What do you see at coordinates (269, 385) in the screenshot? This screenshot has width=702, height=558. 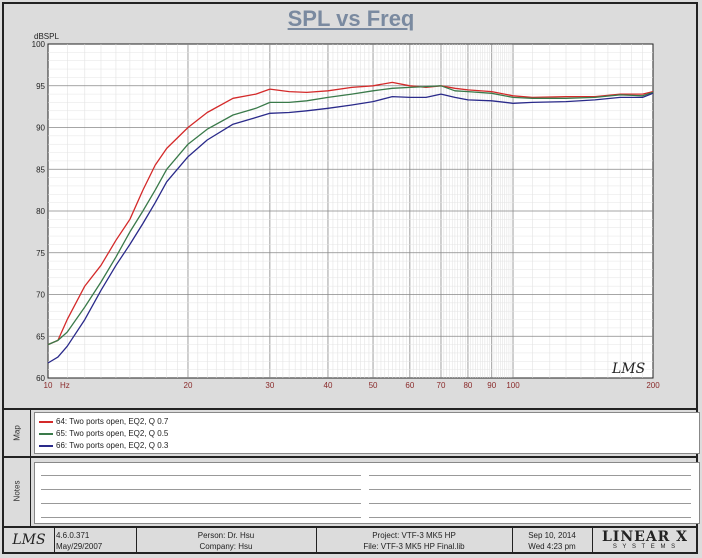 I see `x-tick-label: 30` at bounding box center [269, 385].